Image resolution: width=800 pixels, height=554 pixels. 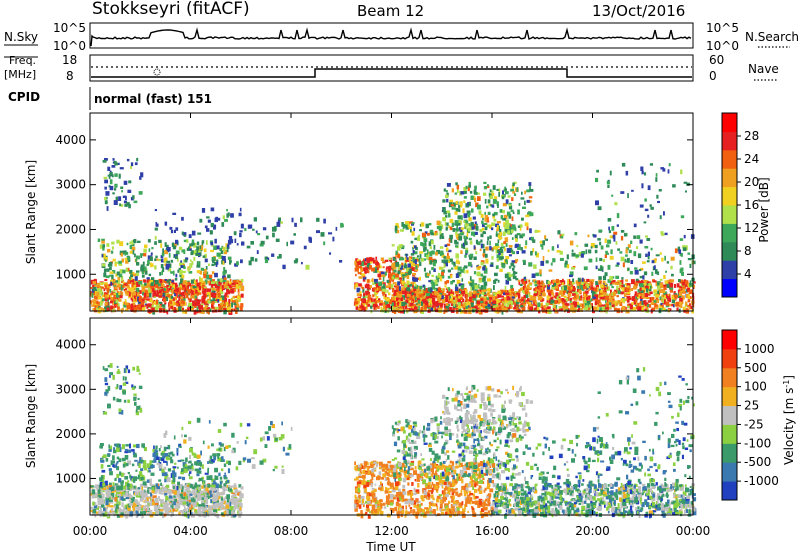 What do you see at coordinates (751, 182) in the screenshot?
I see `colorbar-tick-label: 20` at bounding box center [751, 182].